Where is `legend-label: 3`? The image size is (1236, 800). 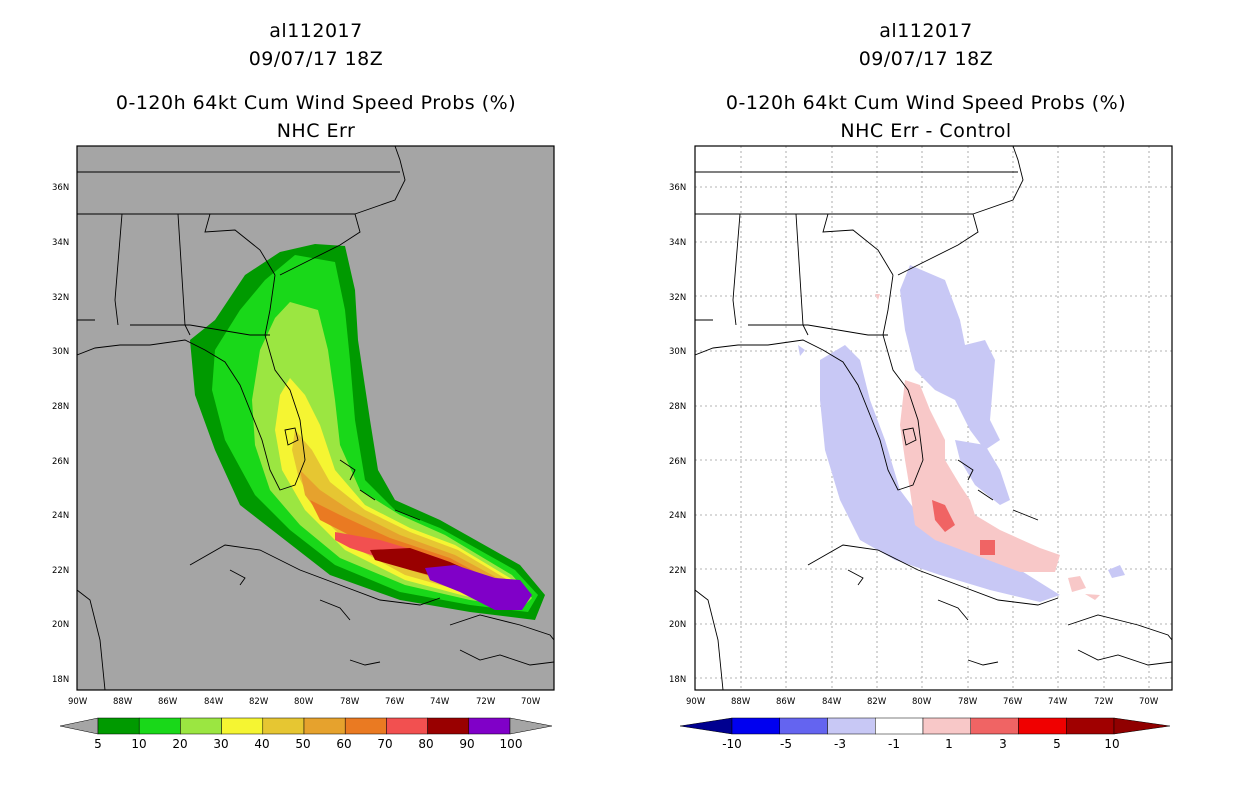
legend-label: 3 is located at coordinates (1003, 744).